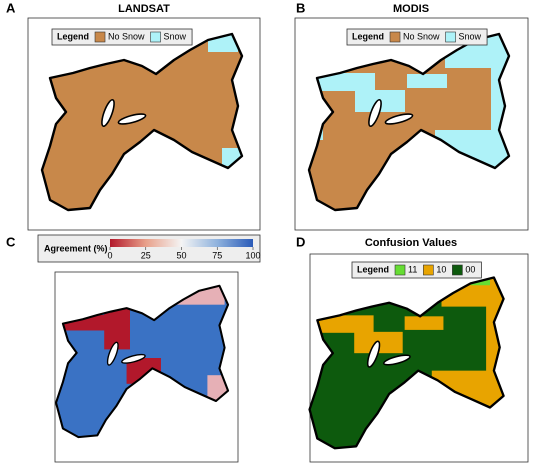 Image resolution: width=550 pixels, height=467 pixels. I want to click on panel-label: A, so click(11, 7).